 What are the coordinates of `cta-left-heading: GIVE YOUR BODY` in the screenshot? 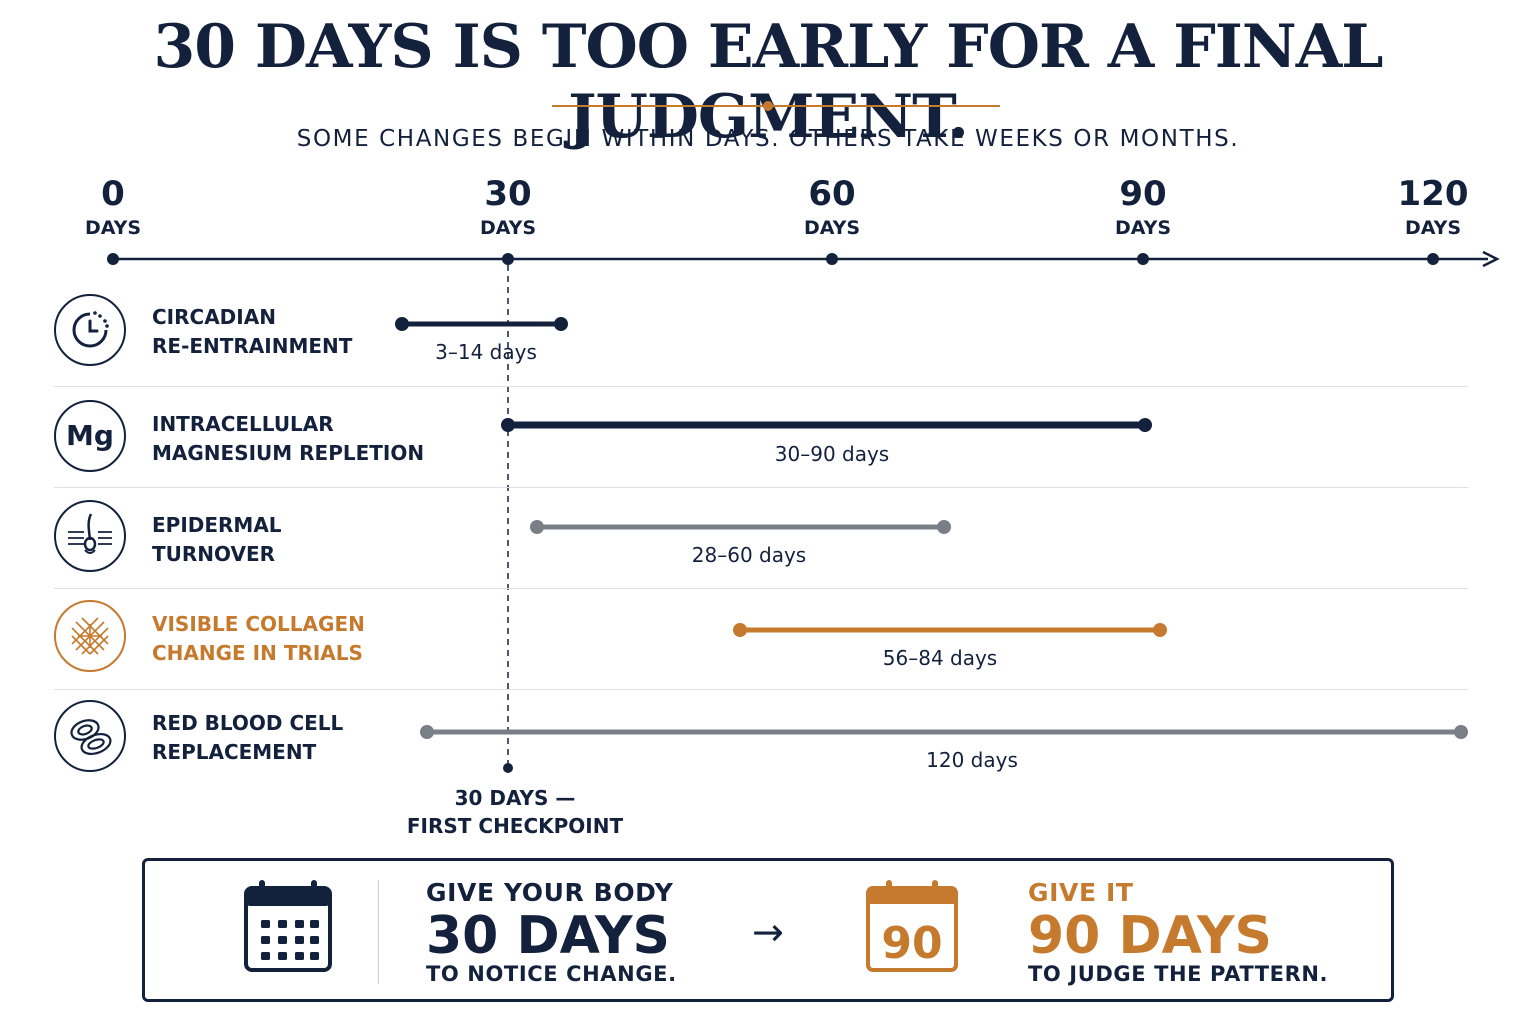 It's located at (550, 892).